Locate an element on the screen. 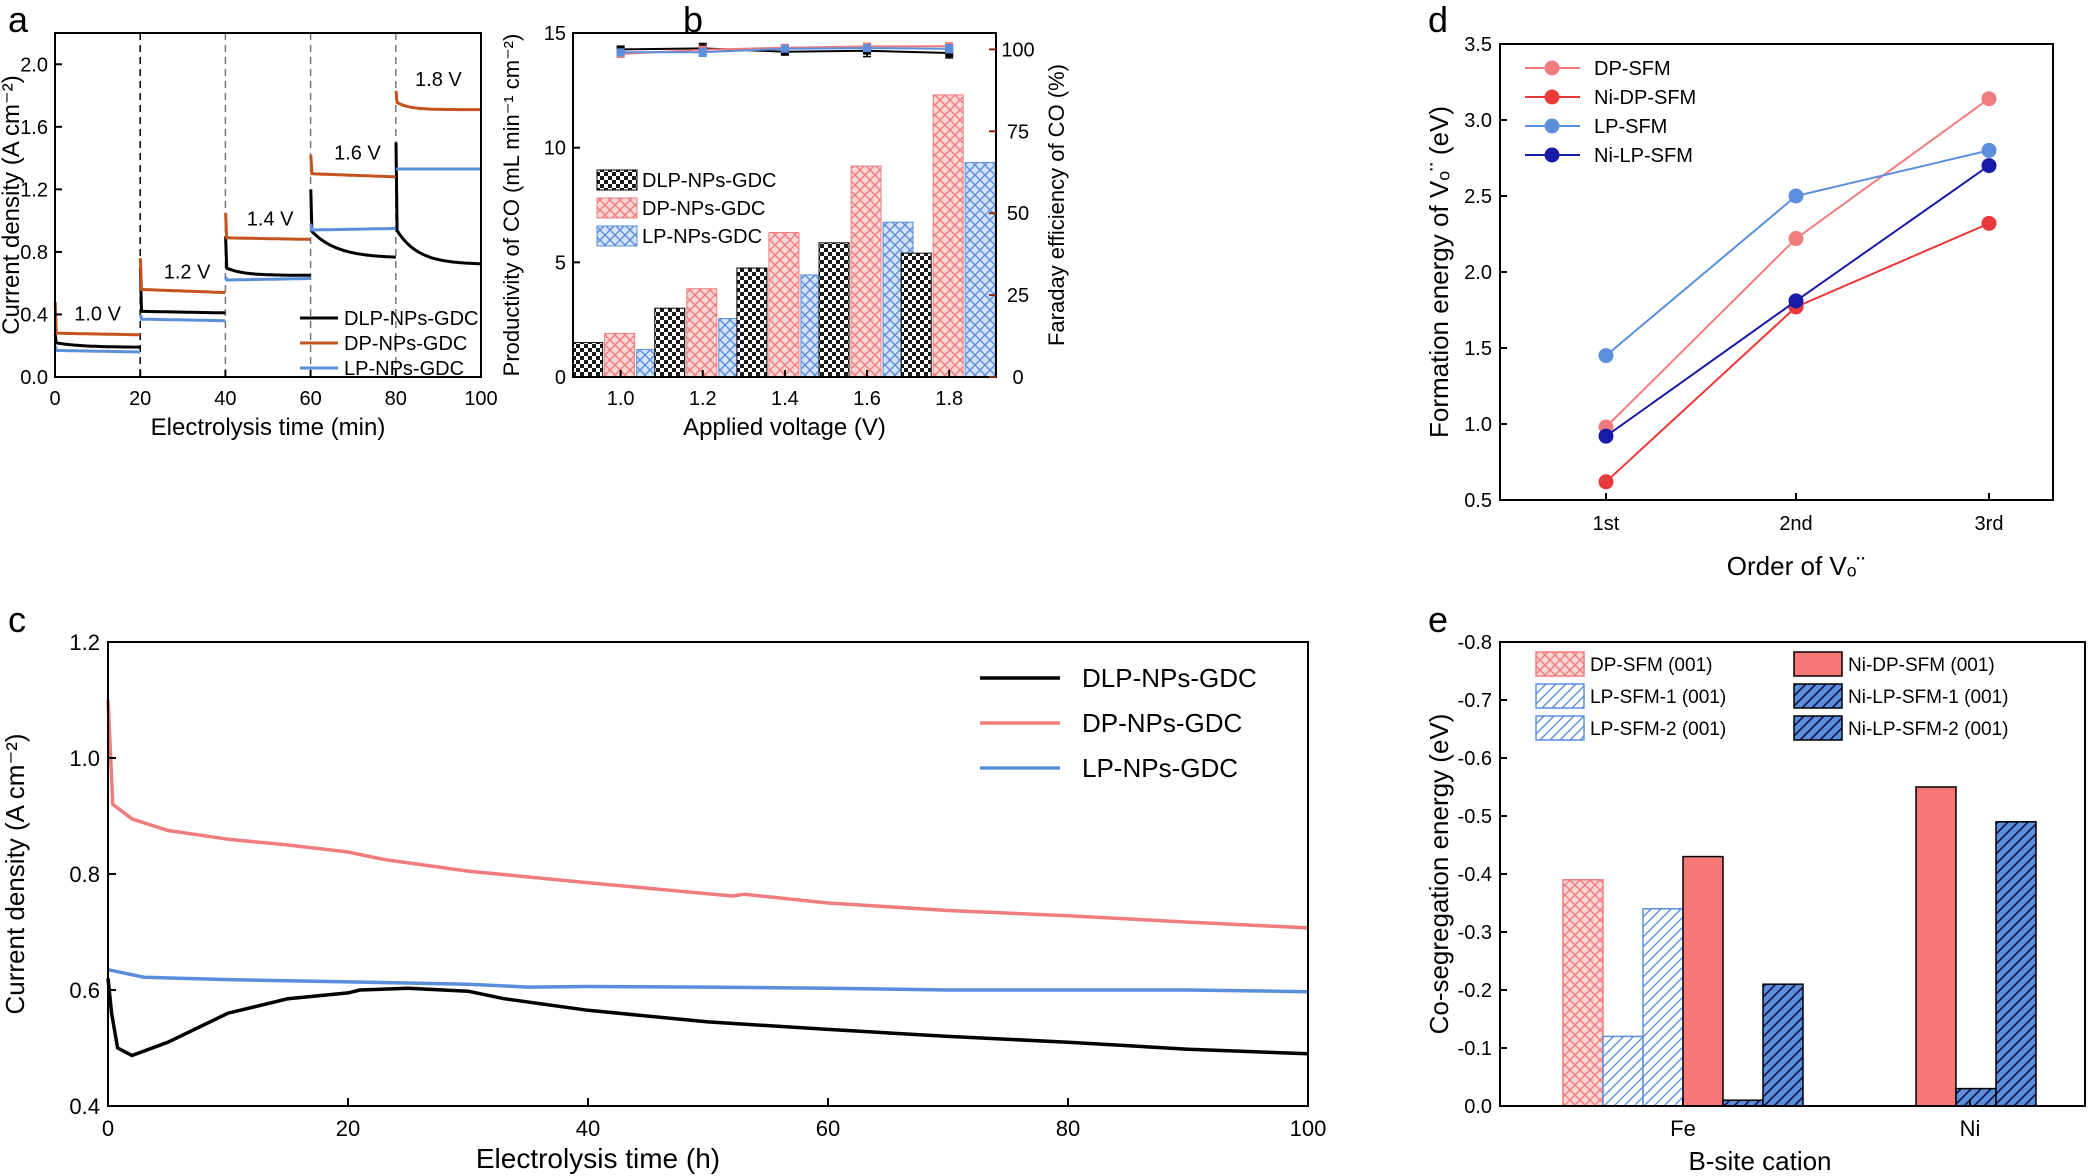 The height and width of the screenshot is (1176, 2091). y-tick-label: 10 is located at coordinates (555, 149).